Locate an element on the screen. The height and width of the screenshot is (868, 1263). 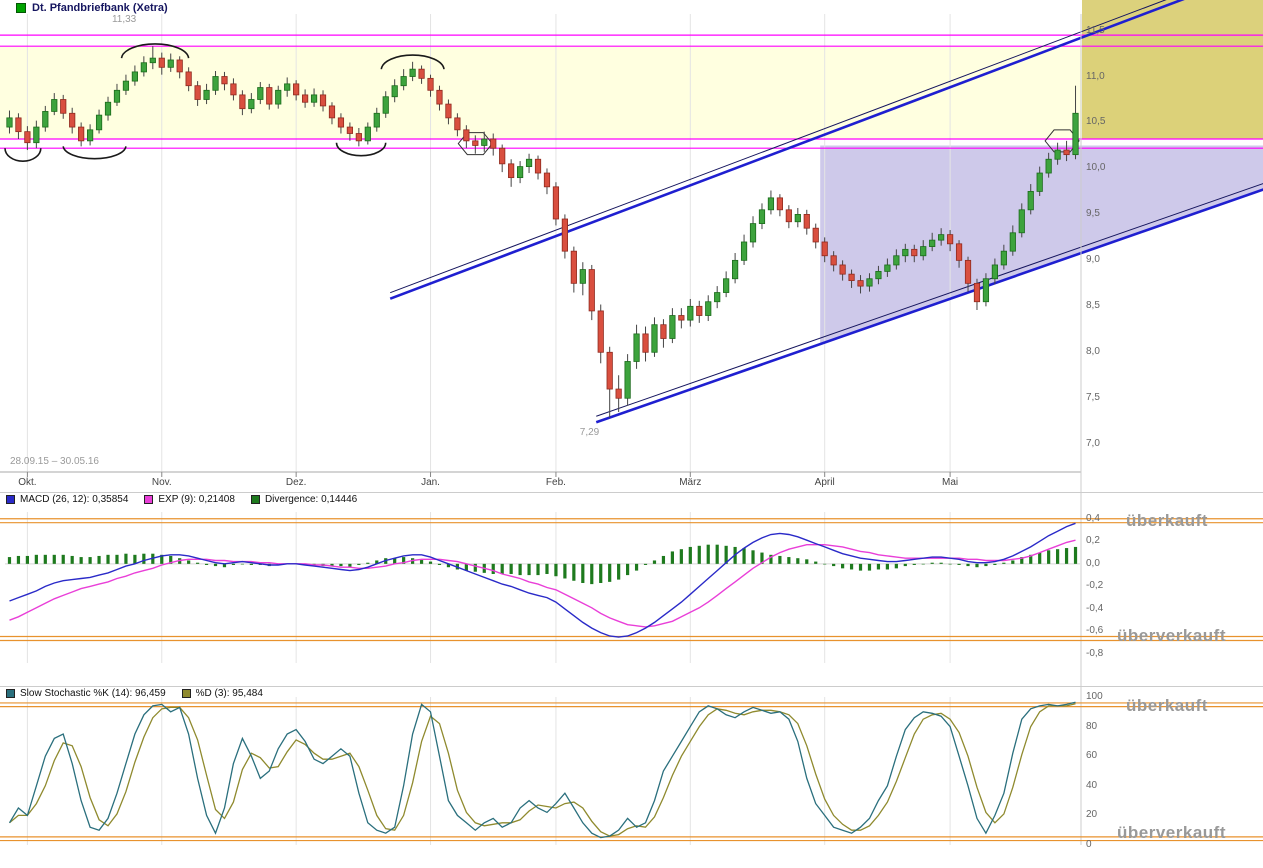
signal-line is located at coordinates (542, 583).